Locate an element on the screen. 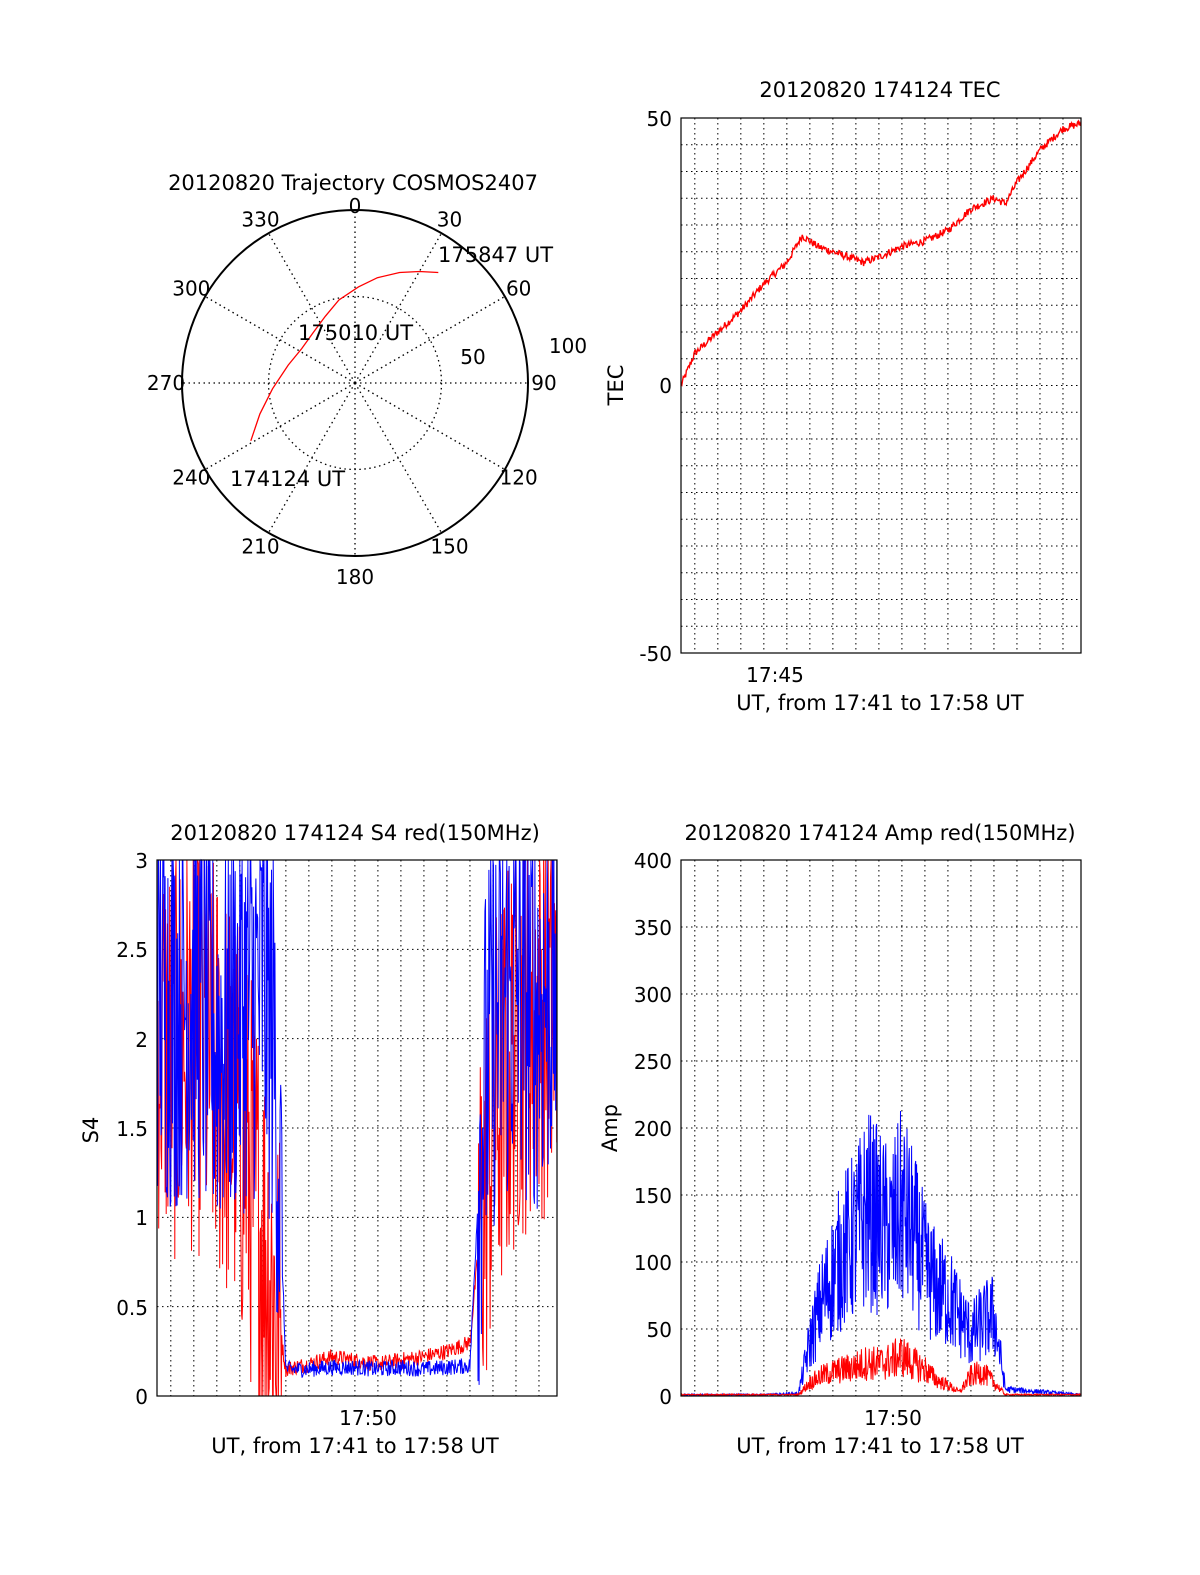  tec-ytick-50: 50 is located at coordinates (659, 119).